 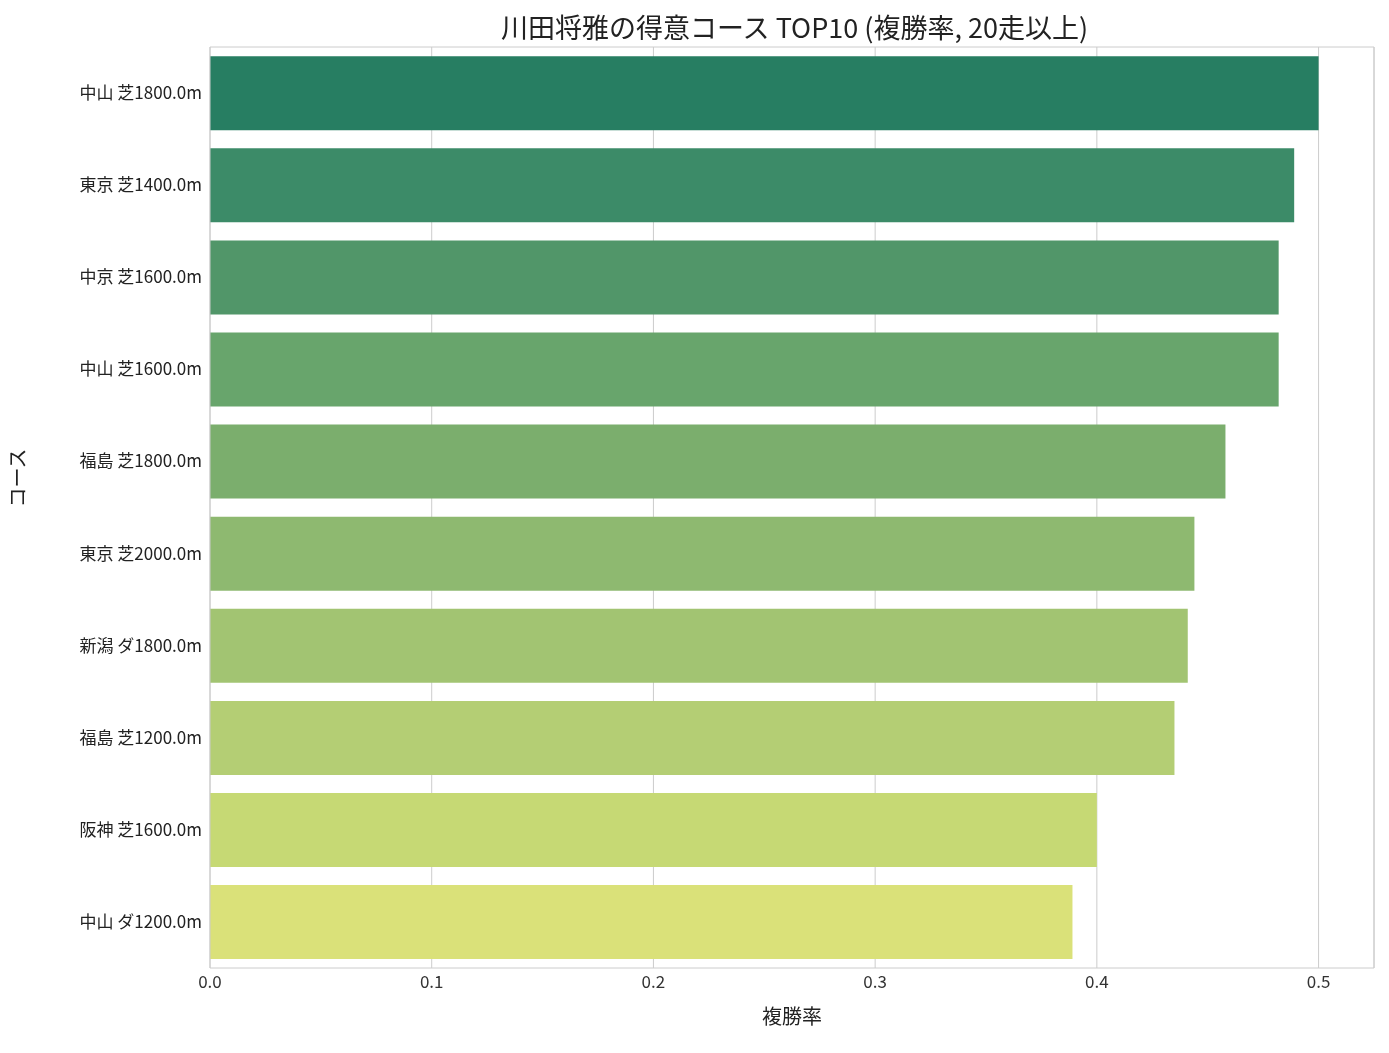 What do you see at coordinates (140, 460) in the screenshot?
I see `y-tick-label: 福島 芝1800.0m` at bounding box center [140, 460].